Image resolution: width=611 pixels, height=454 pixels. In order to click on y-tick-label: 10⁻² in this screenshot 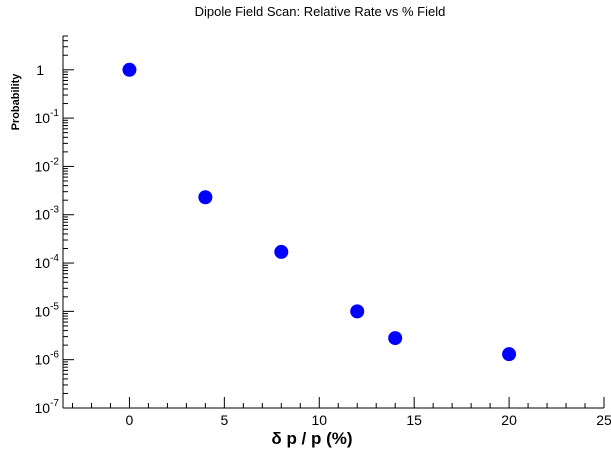, I will do `click(47, 165)`.